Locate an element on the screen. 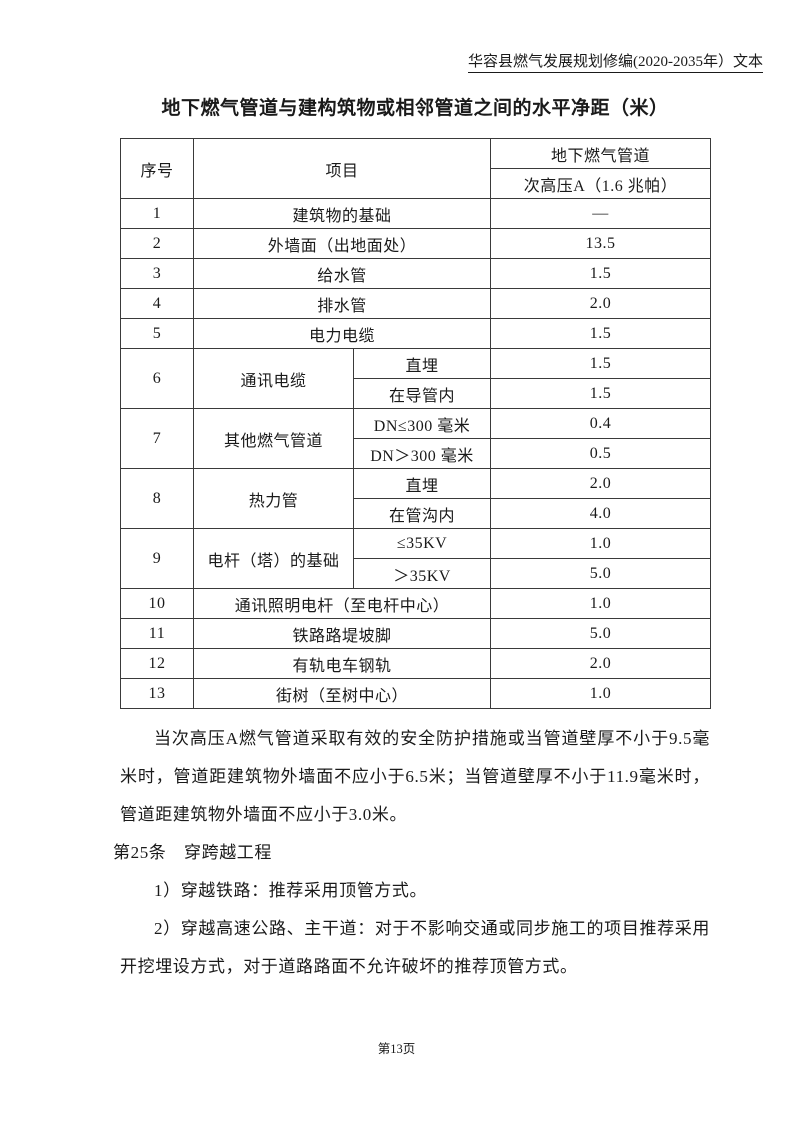 The height and width of the screenshot is (1122, 793). cell-value: 0.5 is located at coordinates (601, 453).